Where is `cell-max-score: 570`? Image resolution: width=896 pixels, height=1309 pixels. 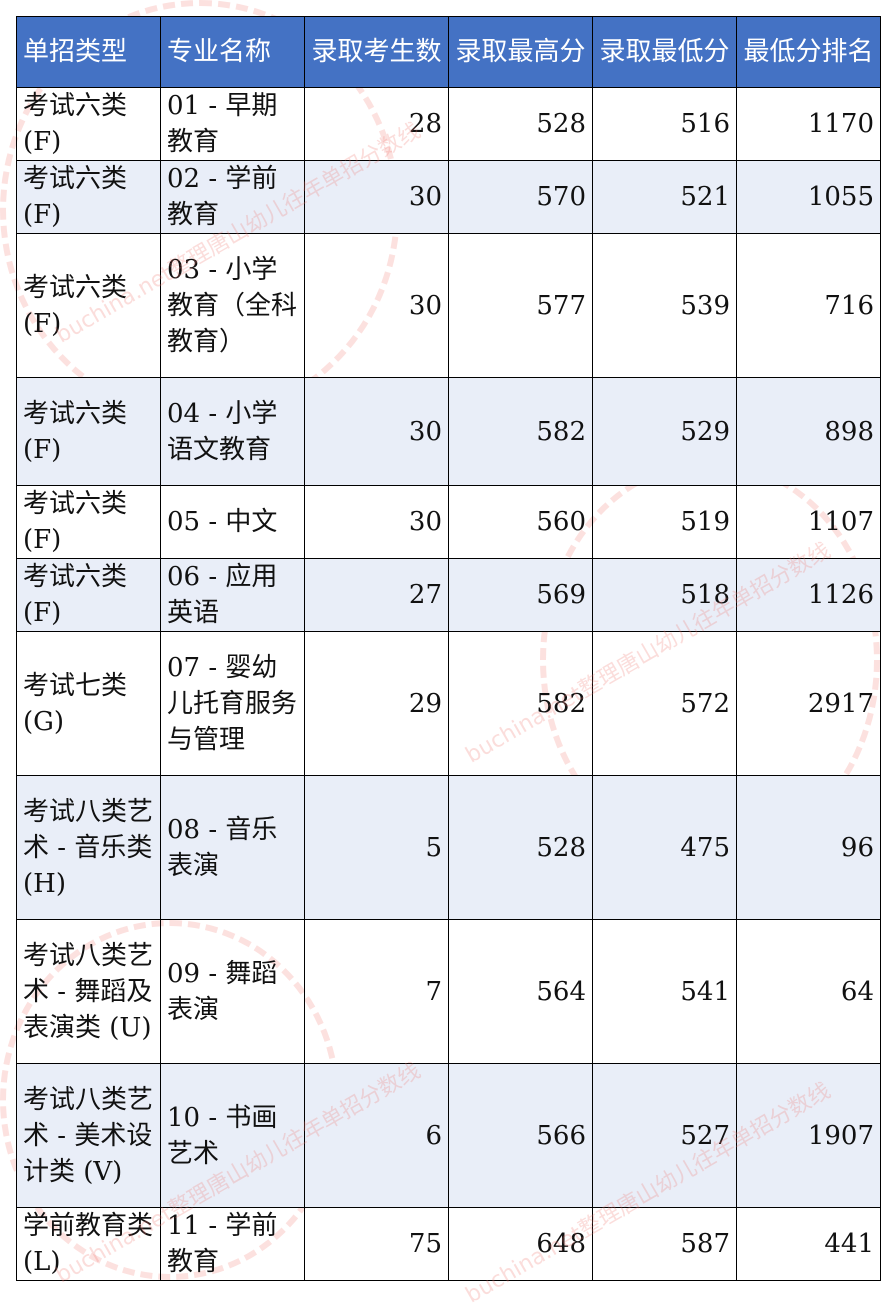 cell-max-score: 570 is located at coordinates (520, 197).